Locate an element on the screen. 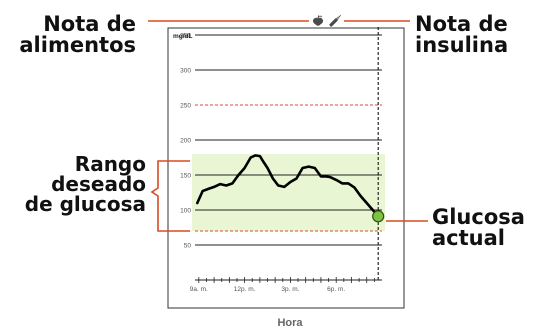 The width and height of the screenshot is (537, 329). target-range-callout-line1: Rango is located at coordinates (110, 164).